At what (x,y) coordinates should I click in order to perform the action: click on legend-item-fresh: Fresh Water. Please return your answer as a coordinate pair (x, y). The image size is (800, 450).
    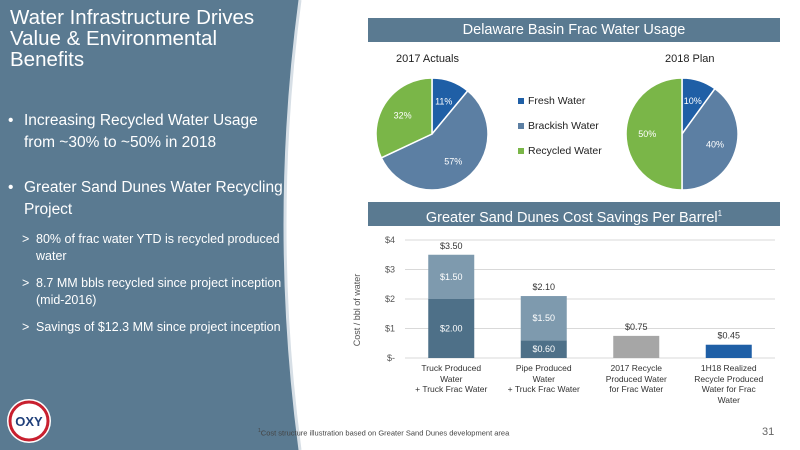
    Looking at the image, I should click on (551, 101).